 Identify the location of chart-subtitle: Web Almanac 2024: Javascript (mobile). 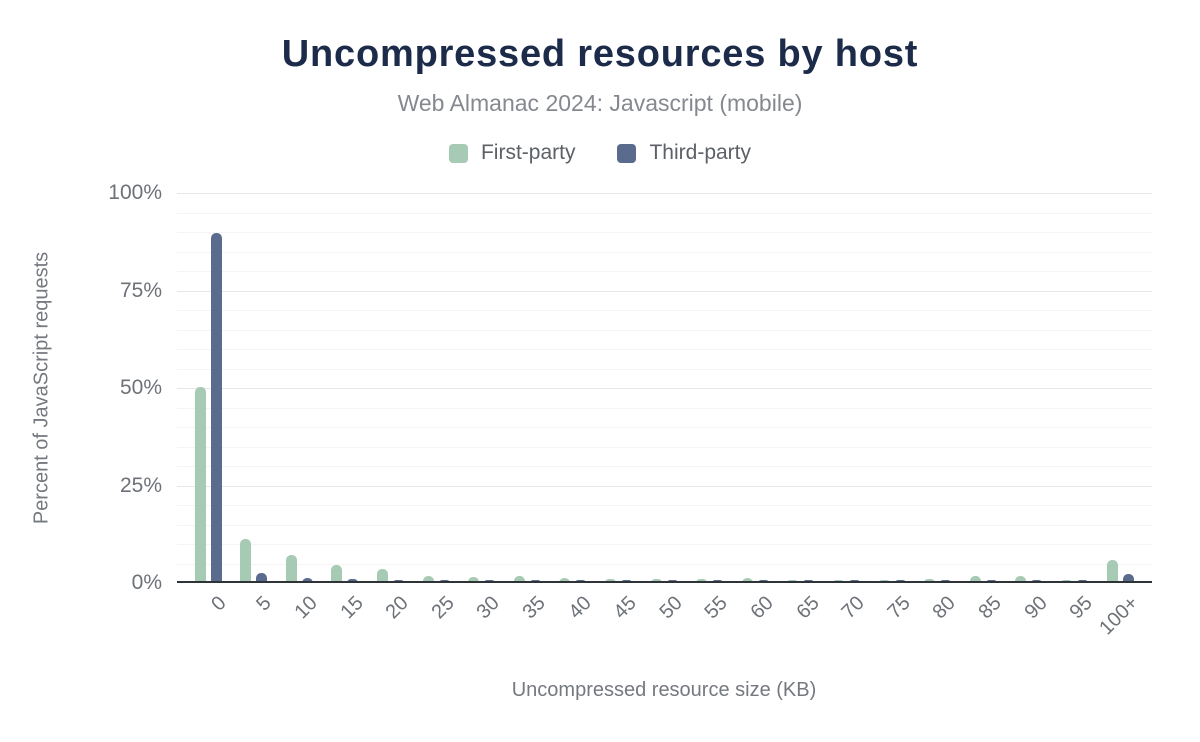
(600, 103).